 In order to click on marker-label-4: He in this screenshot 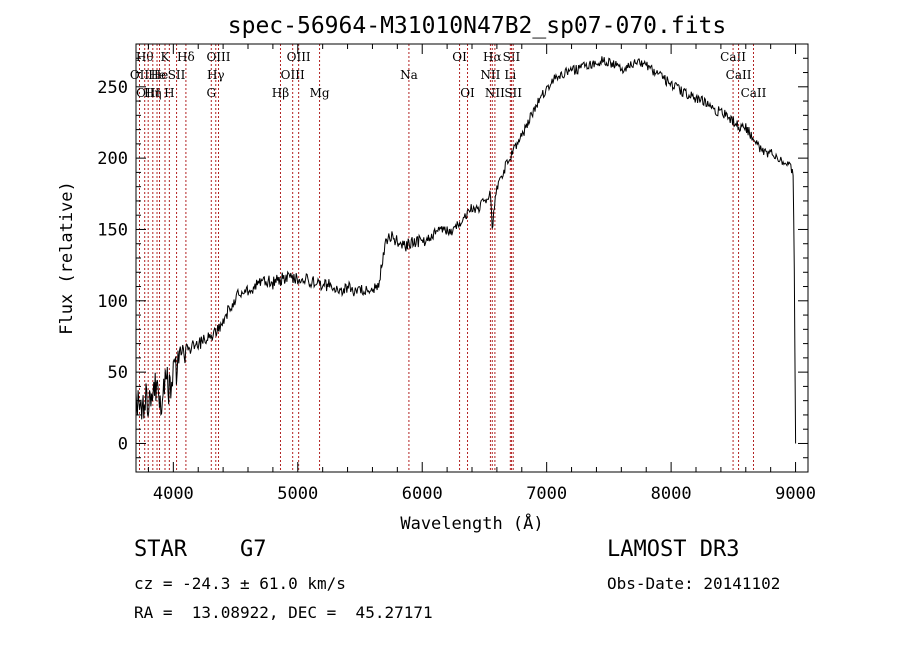, I will do `click(157, 75)`.